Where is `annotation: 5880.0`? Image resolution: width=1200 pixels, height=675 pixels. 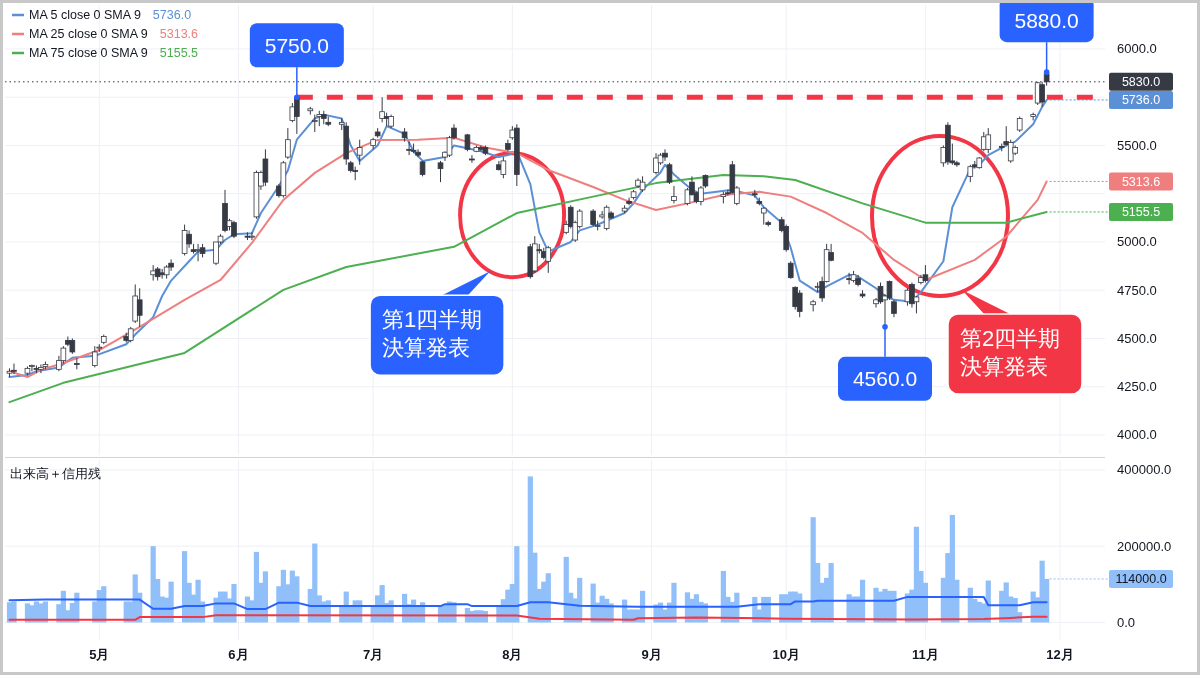 annotation: 5880.0 is located at coordinates (1046, 20).